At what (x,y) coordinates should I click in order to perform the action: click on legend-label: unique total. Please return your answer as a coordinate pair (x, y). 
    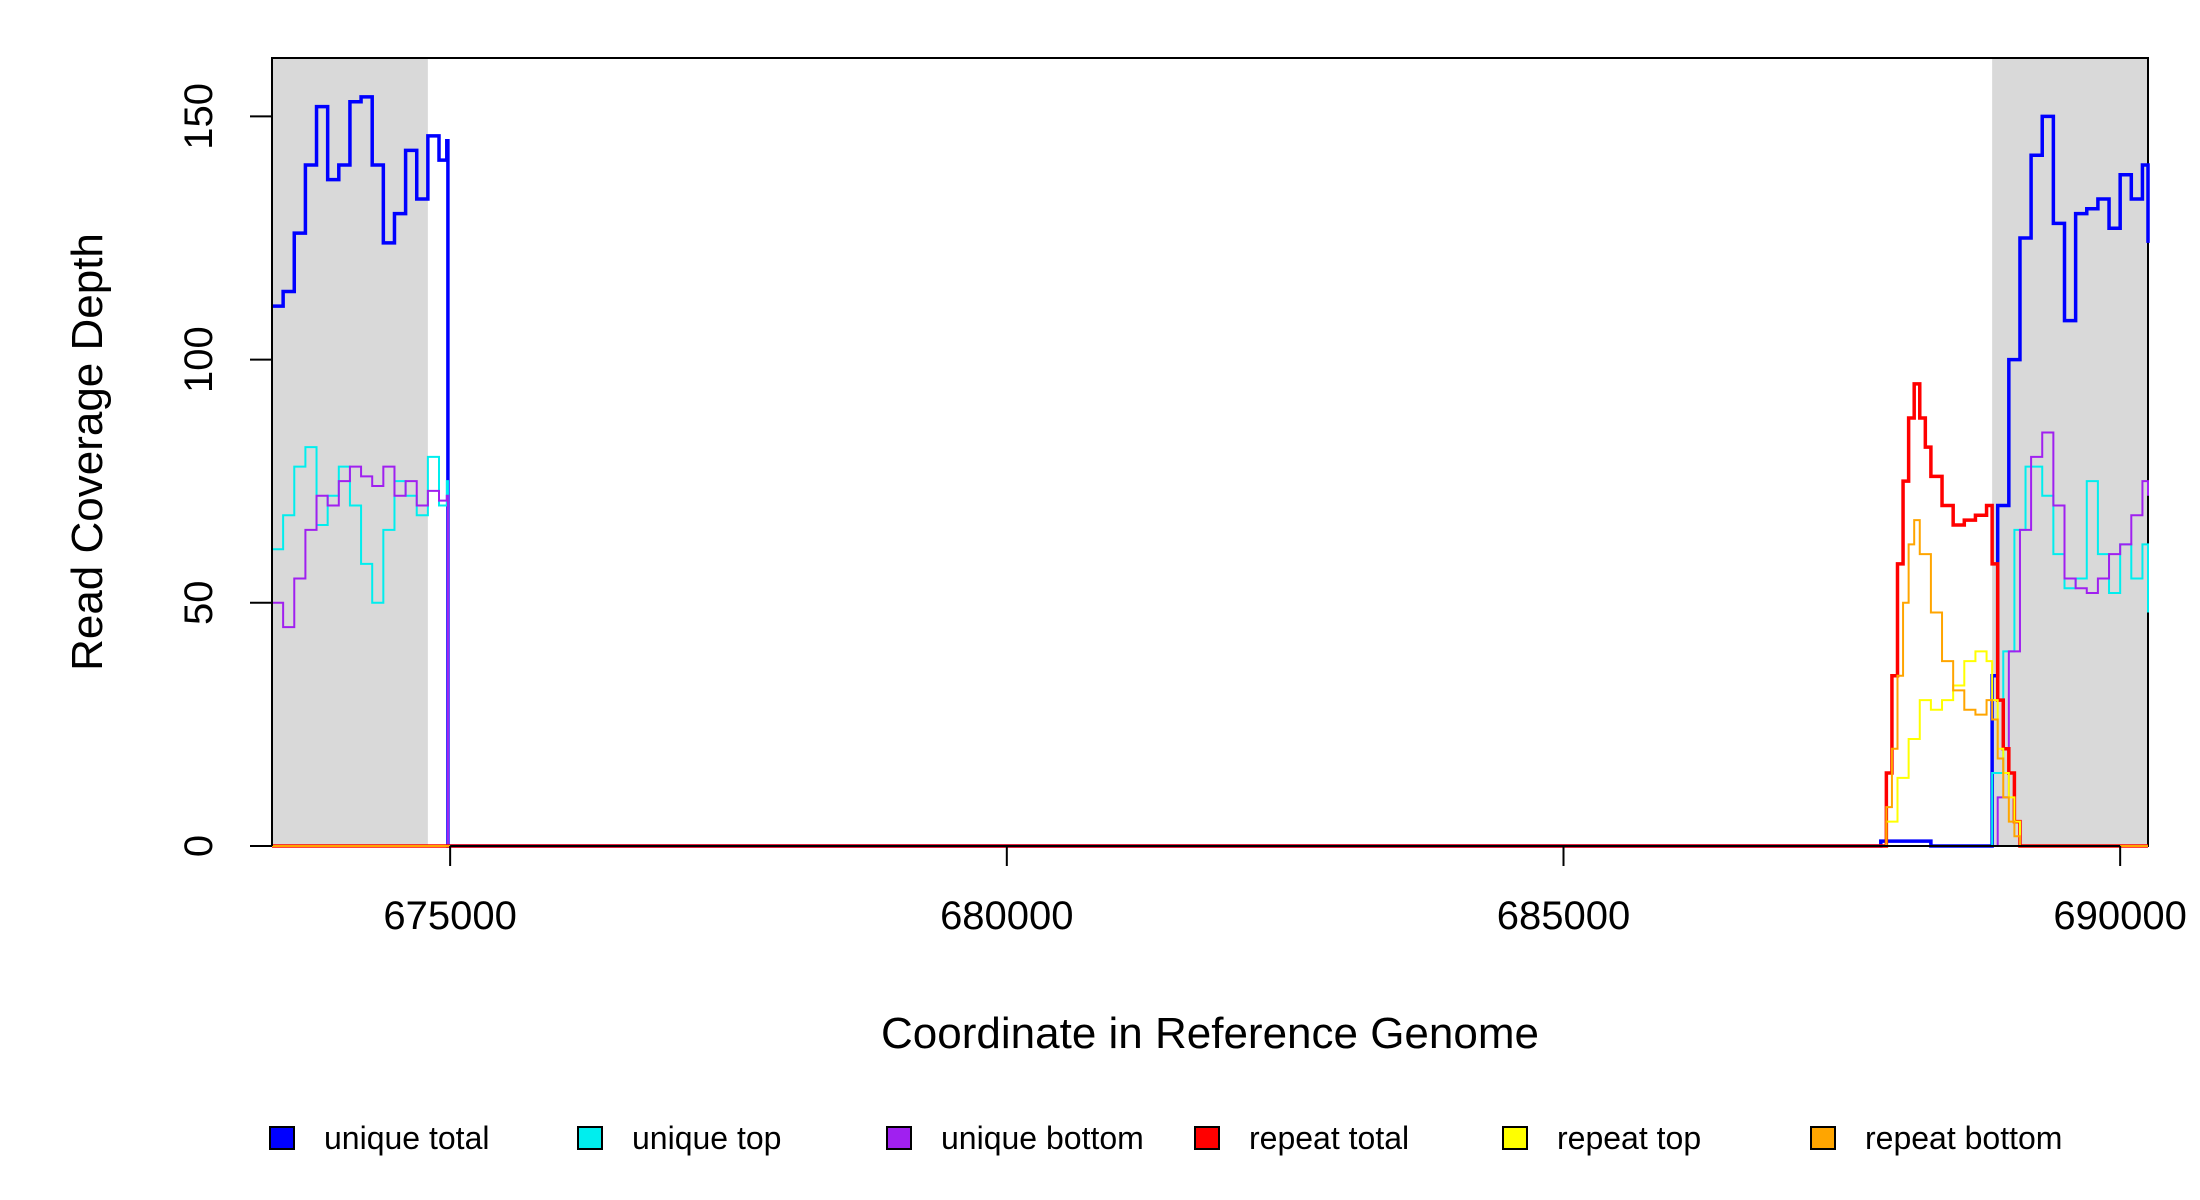
    Looking at the image, I should click on (406, 1138).